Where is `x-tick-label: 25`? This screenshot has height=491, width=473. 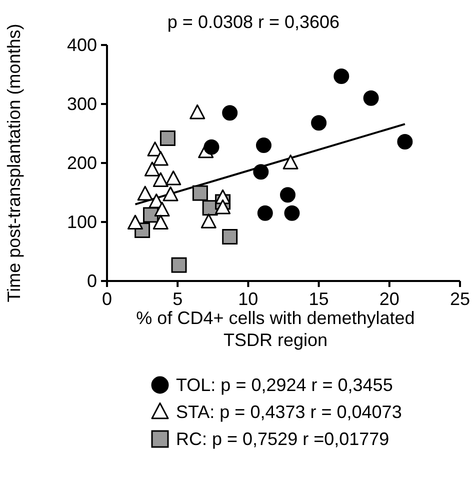 x-tick-label: 25 is located at coordinates (460, 299).